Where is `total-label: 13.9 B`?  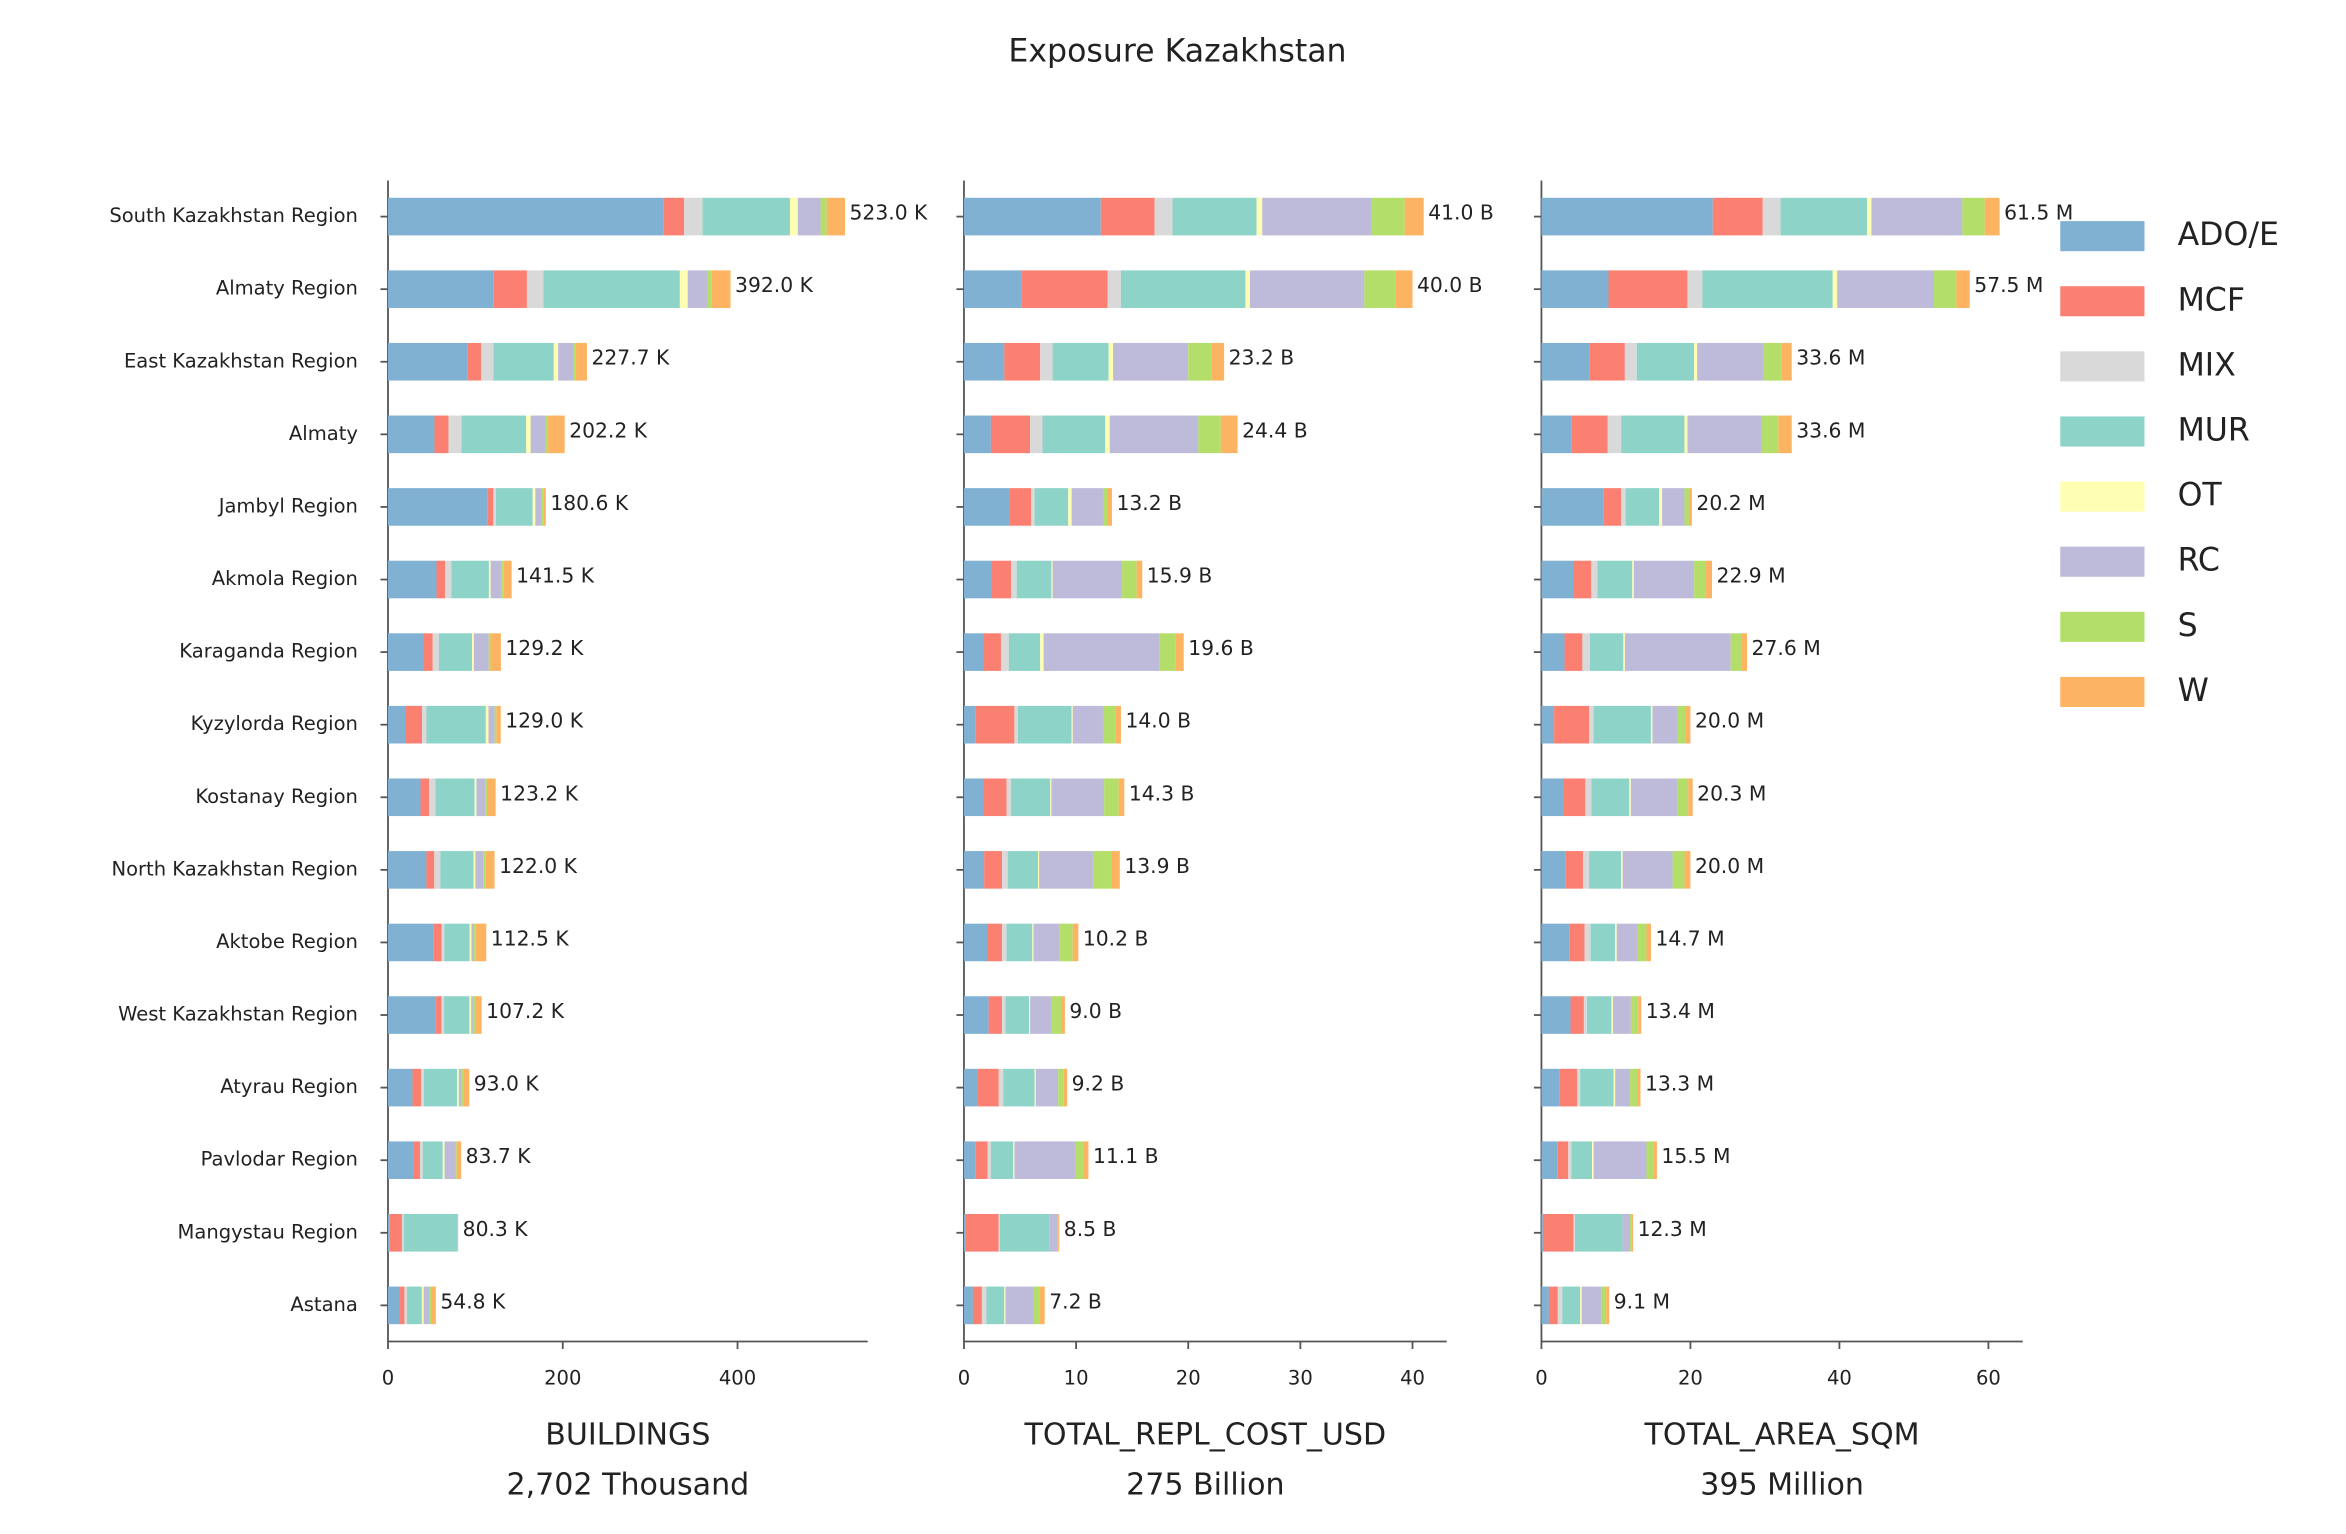 total-label: 13.9 B is located at coordinates (1157, 866).